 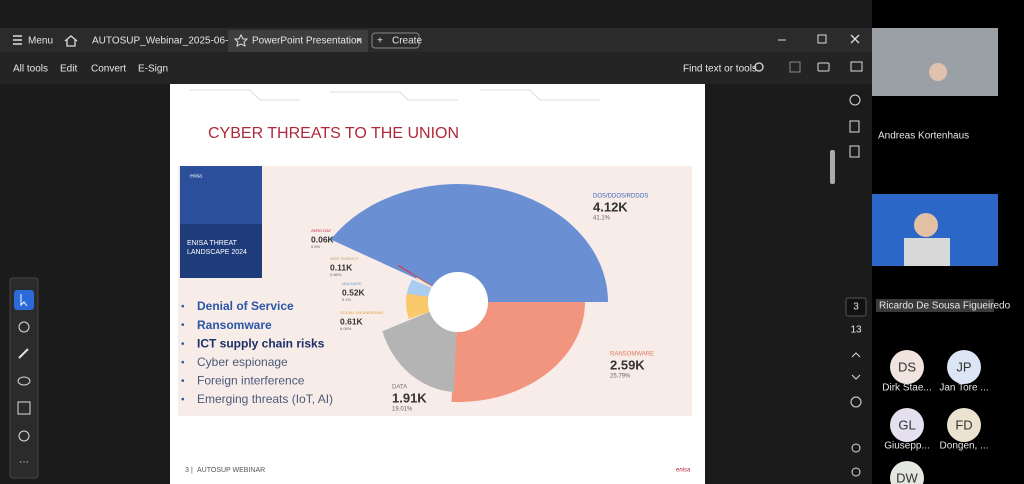 I want to click on participant-name: Ricardo De Sousa Figueiredo, so click(x=945, y=306).